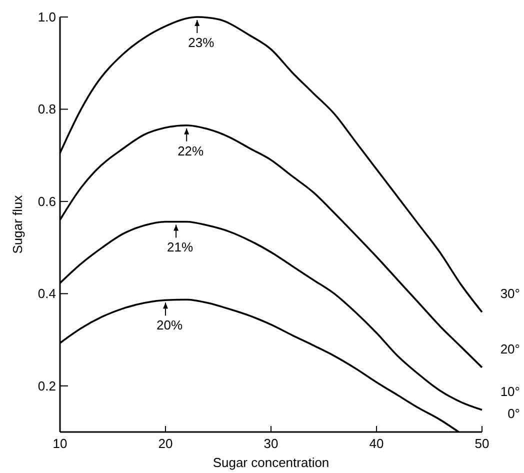 This screenshot has width=524, height=473. What do you see at coordinates (482, 443) in the screenshot?
I see `x-tick-label: 50` at bounding box center [482, 443].